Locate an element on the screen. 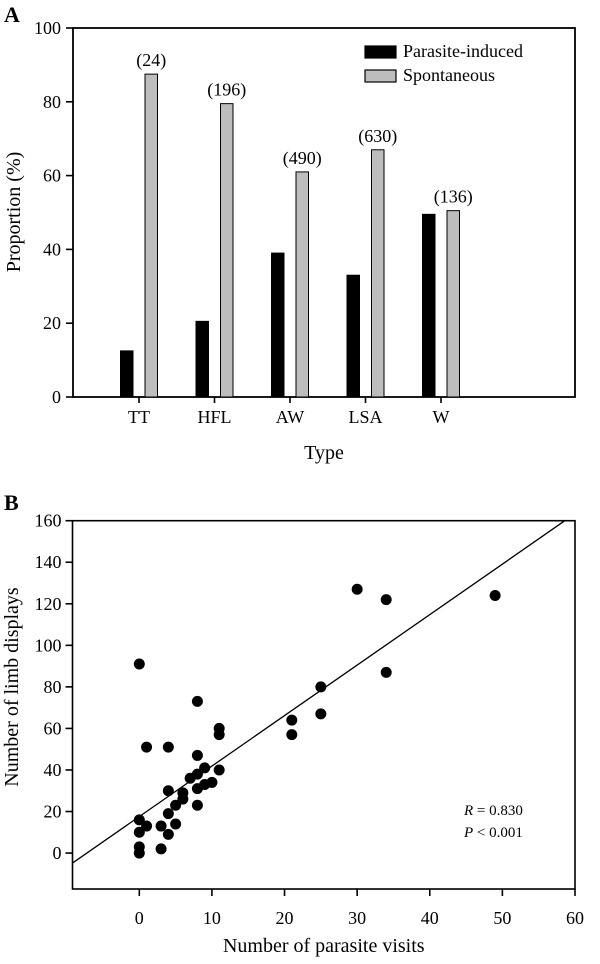 The width and height of the screenshot is (600, 964). x-axis-tick-label: HFL is located at coordinates (214, 417).